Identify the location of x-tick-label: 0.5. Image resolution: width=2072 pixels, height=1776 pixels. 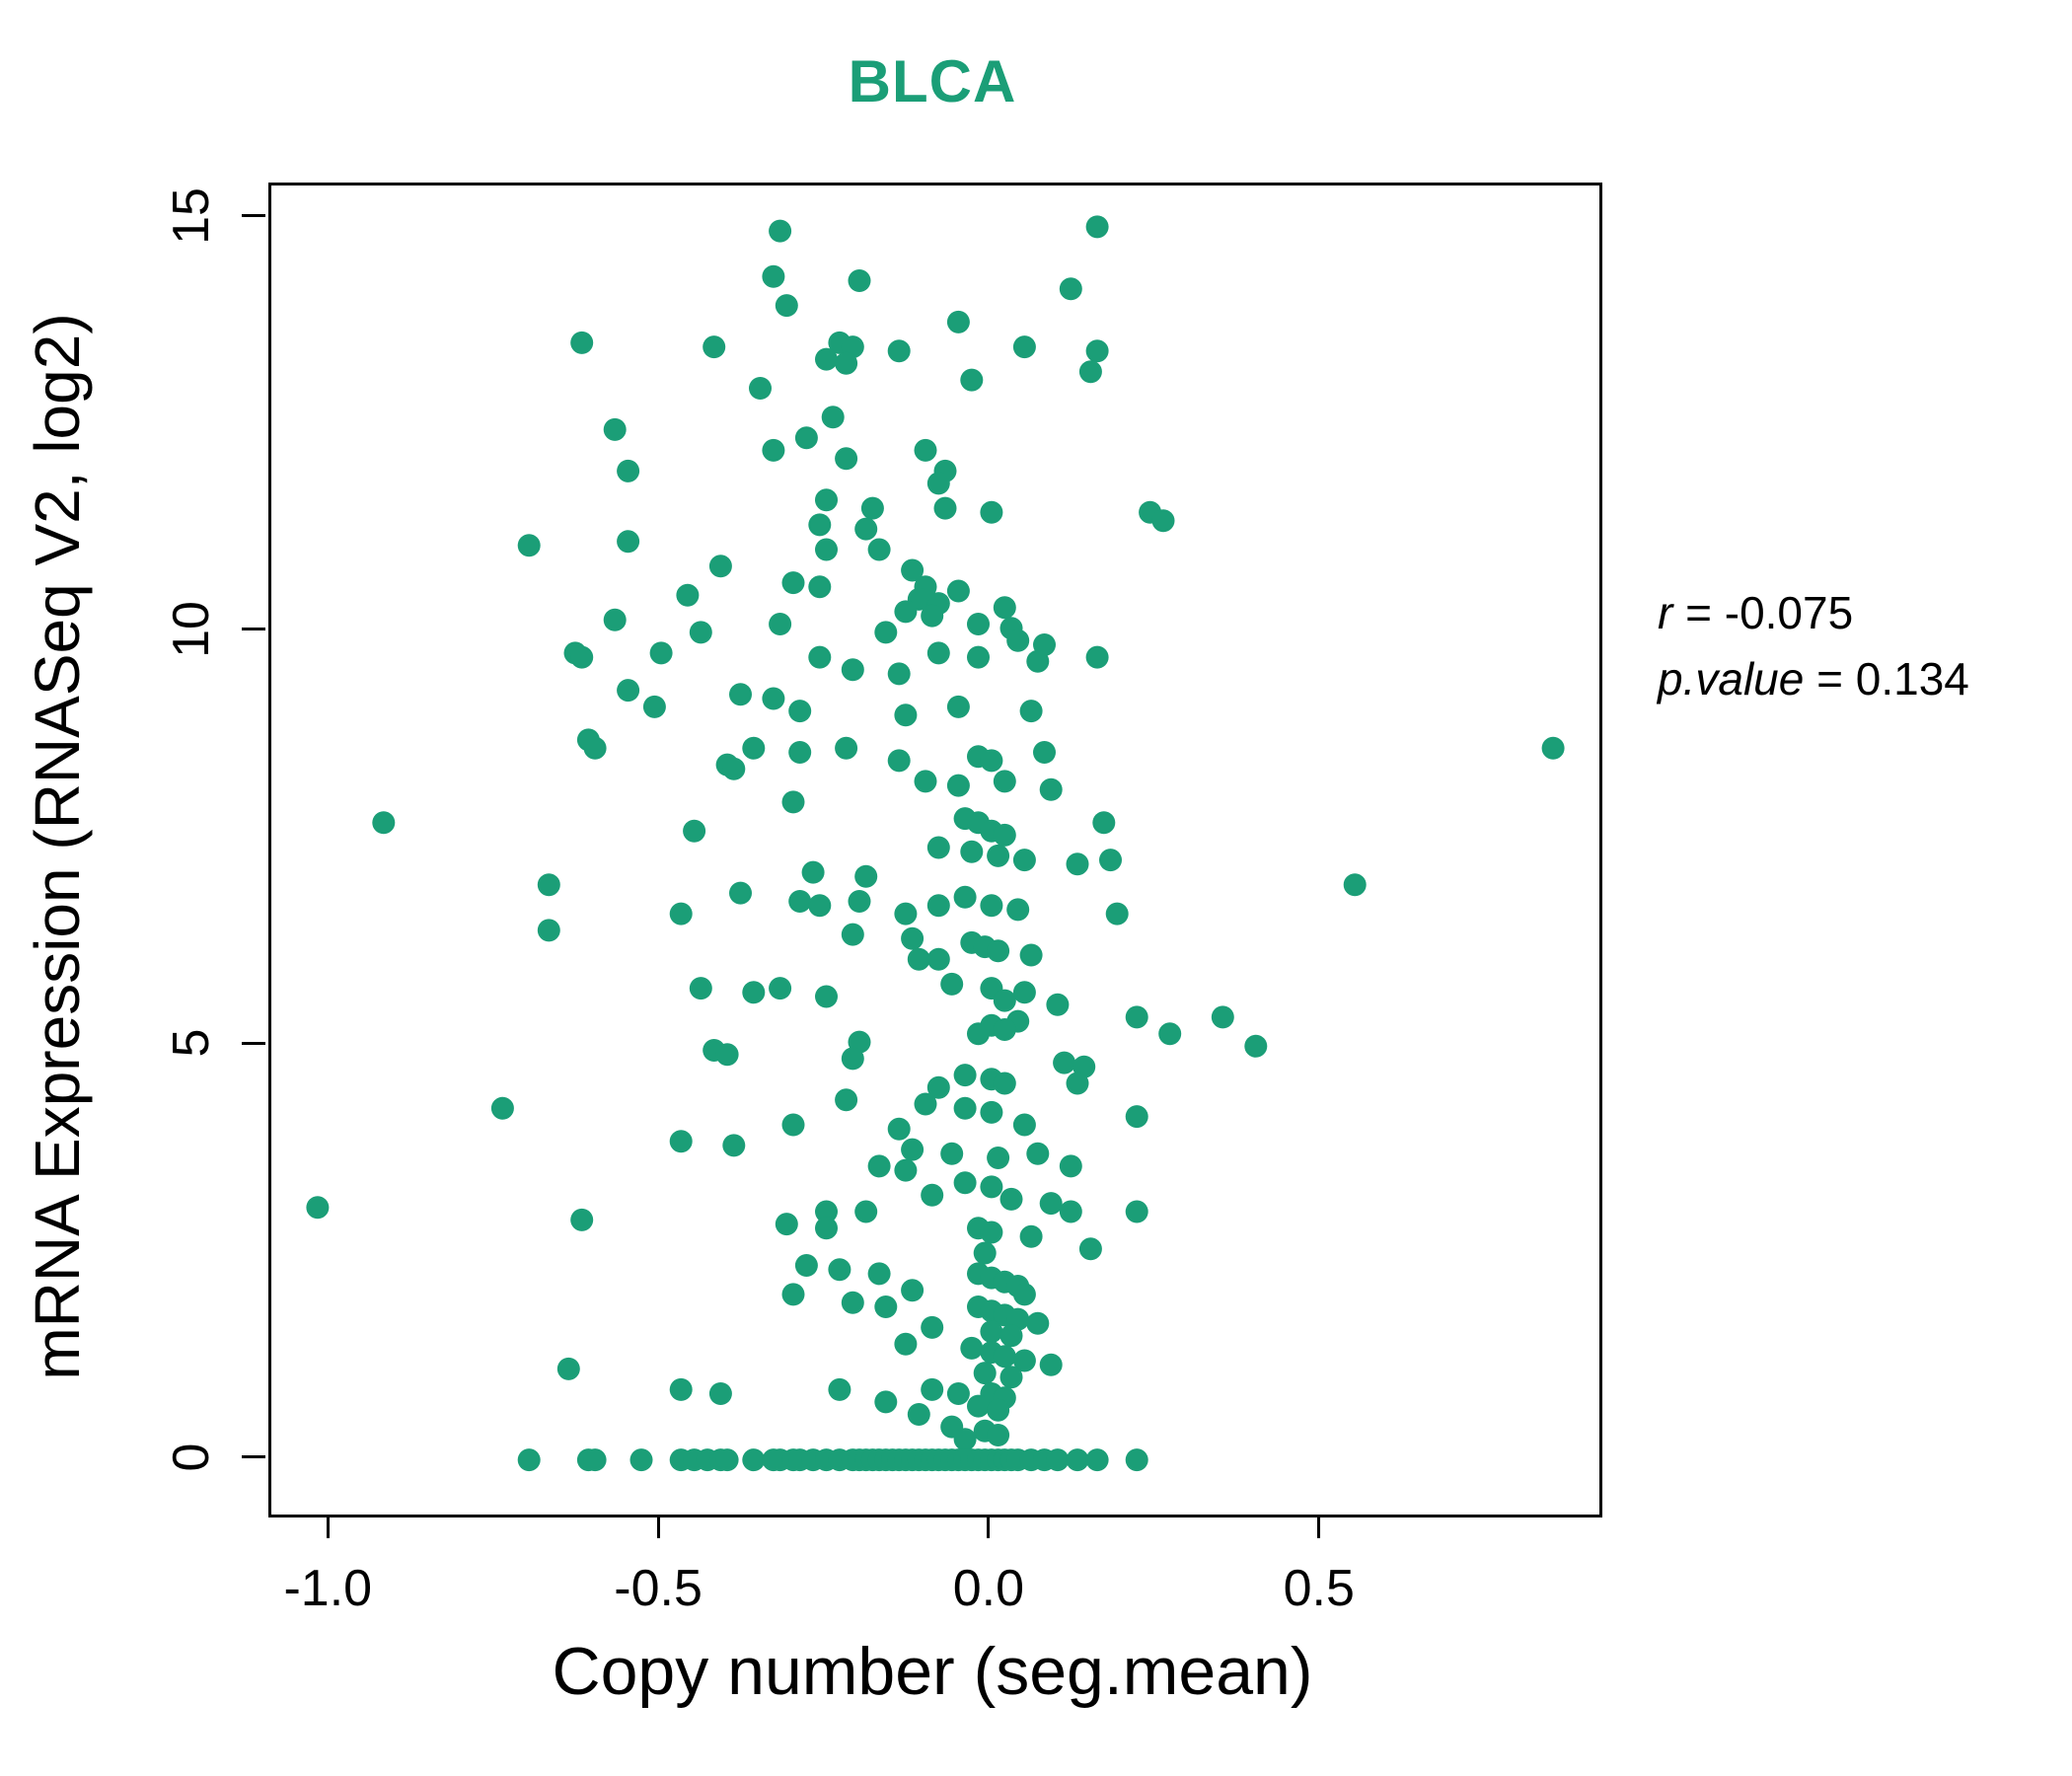
(1319, 1588).